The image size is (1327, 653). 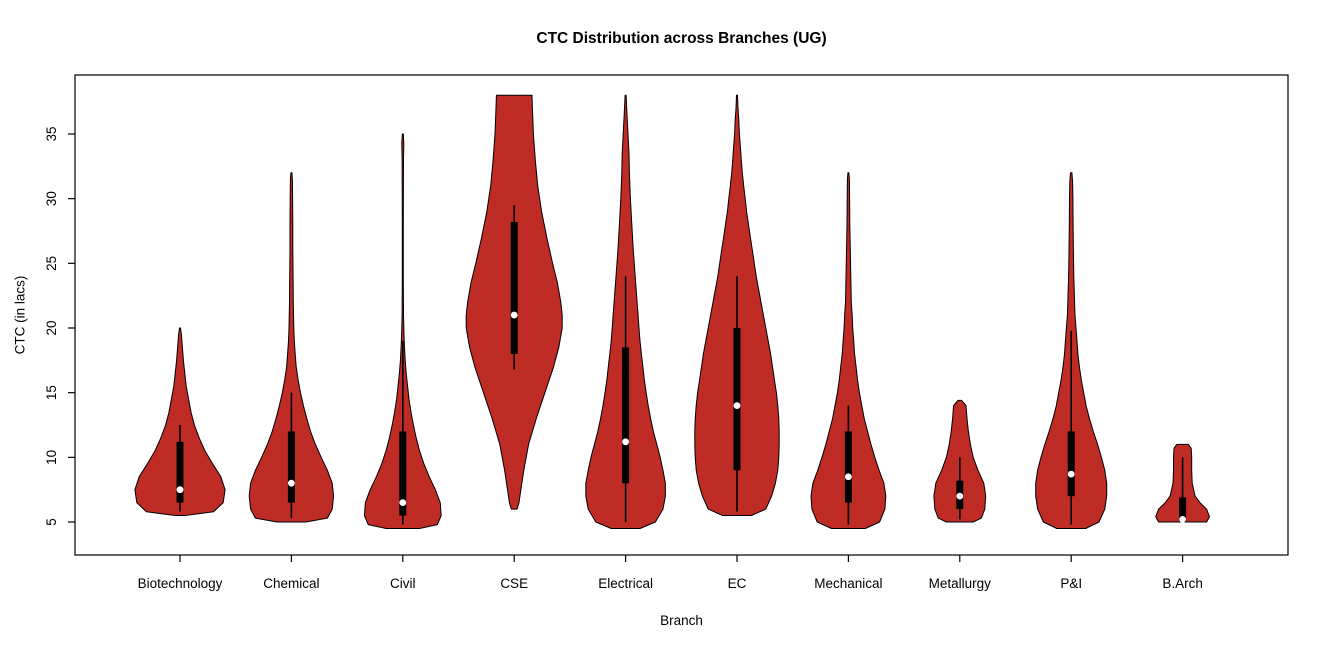 I want to click on x-tick-label: Mechanical, so click(x=848, y=583).